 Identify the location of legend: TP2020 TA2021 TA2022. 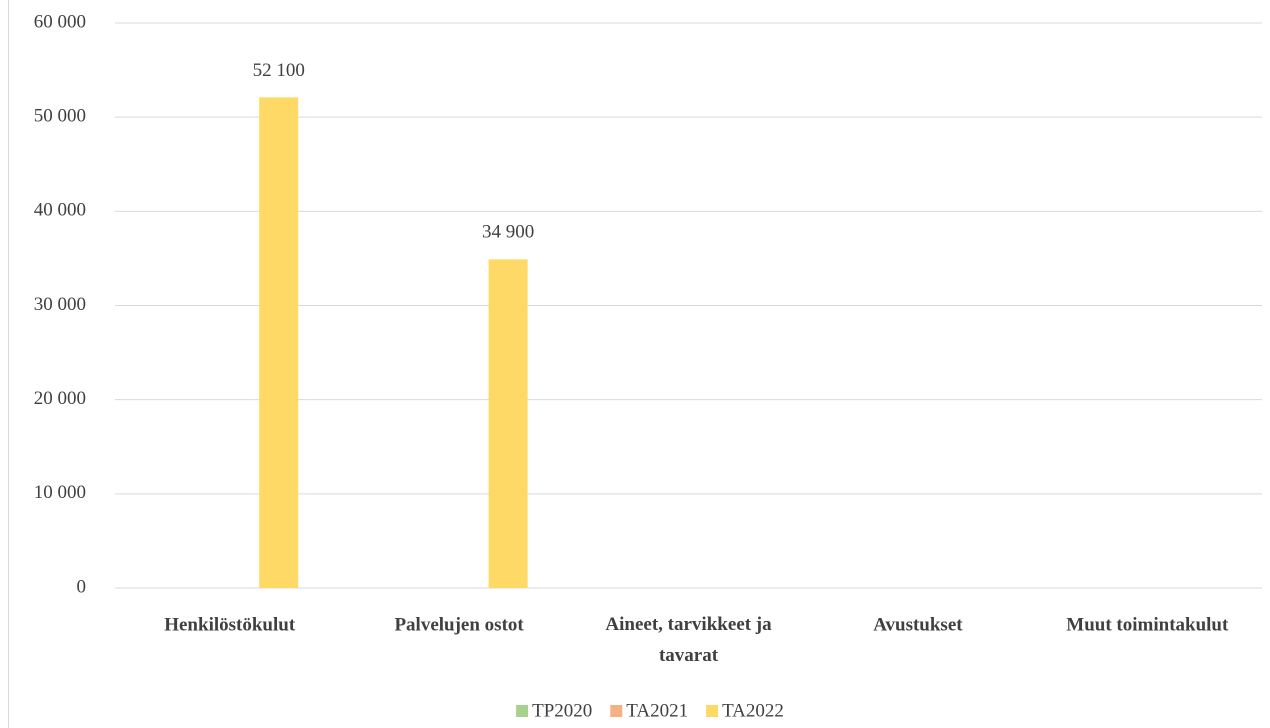
(650, 710).